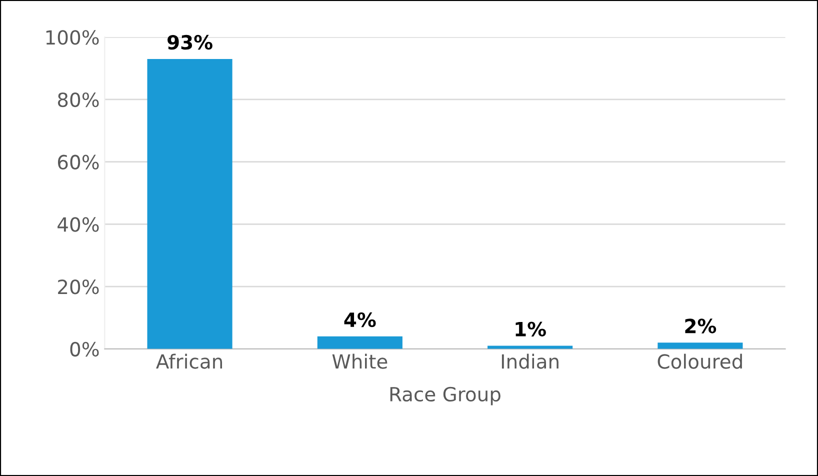 Image resolution: width=818 pixels, height=476 pixels. What do you see at coordinates (360, 320) in the screenshot?
I see `data-label: 4%` at bounding box center [360, 320].